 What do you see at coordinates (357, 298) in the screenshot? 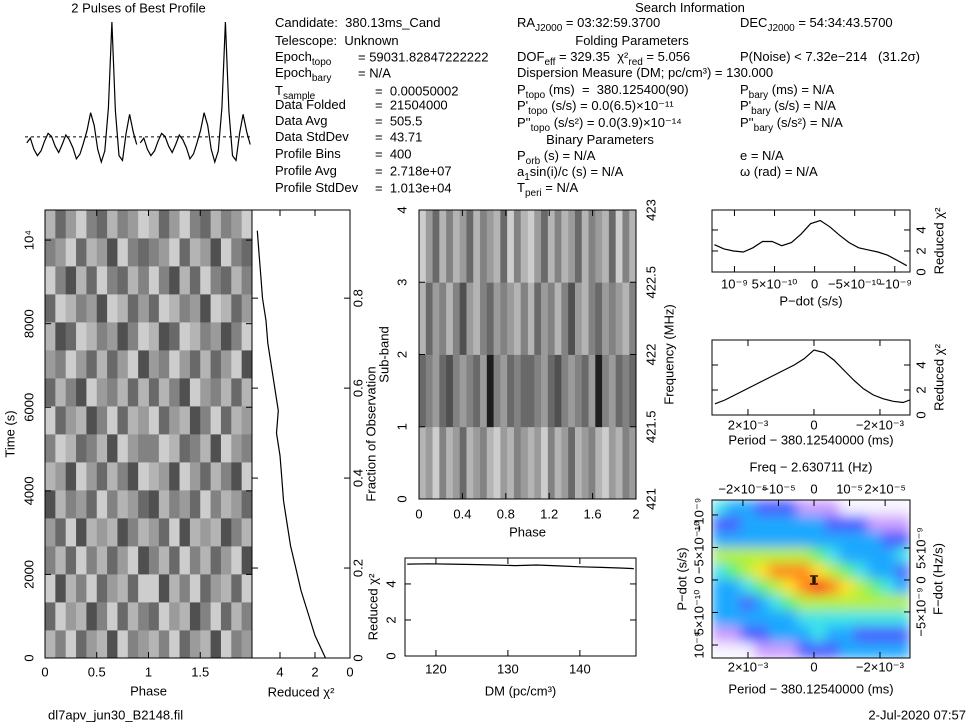
I see `y-tick-label: 0.8` at bounding box center [357, 298].